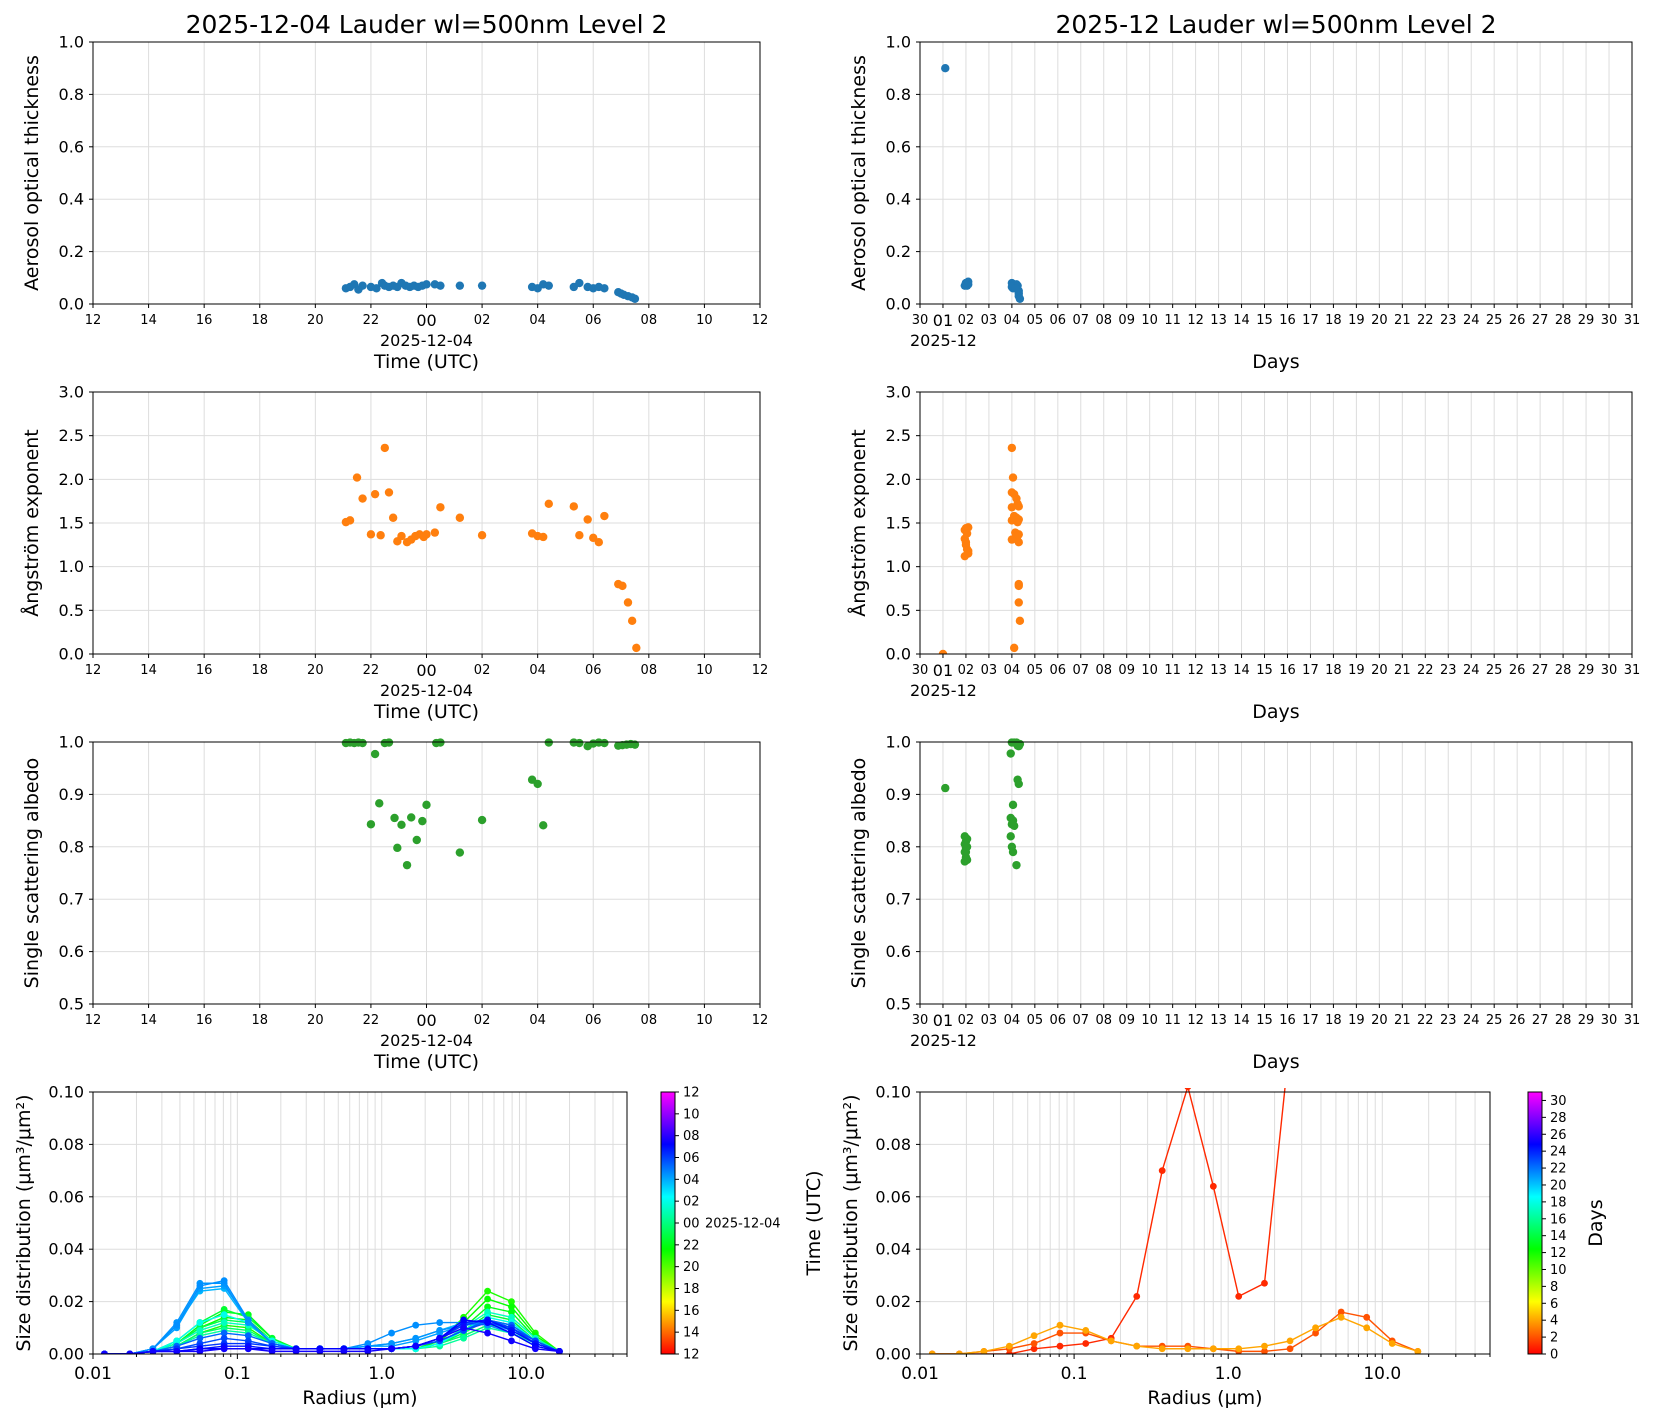 The image size is (1654, 1420). I want to click on x-tick-label: 04, so click(1012, 320).